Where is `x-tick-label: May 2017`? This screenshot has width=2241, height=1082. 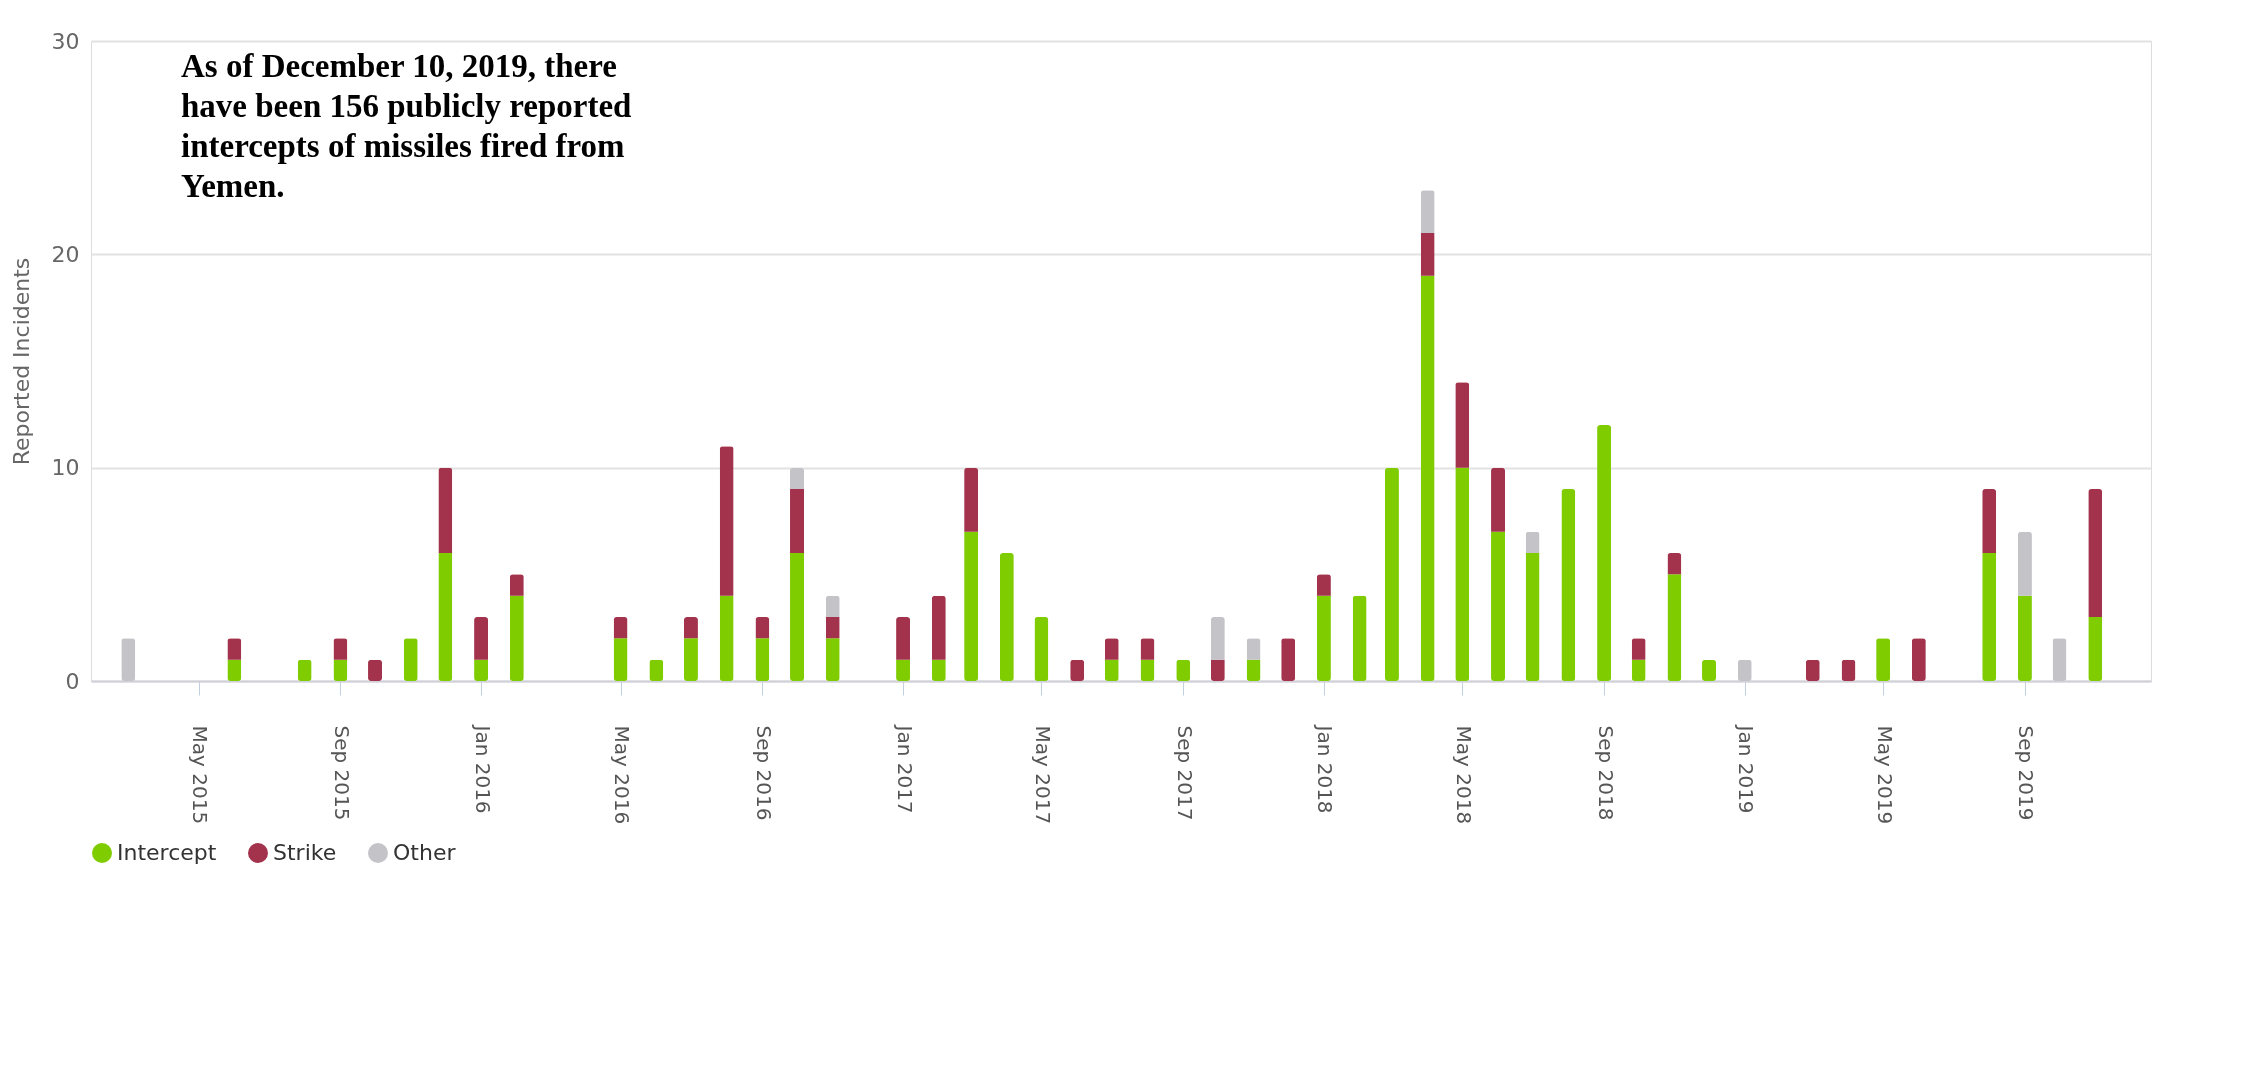
x-tick-label: May 2017 is located at coordinates (1042, 775).